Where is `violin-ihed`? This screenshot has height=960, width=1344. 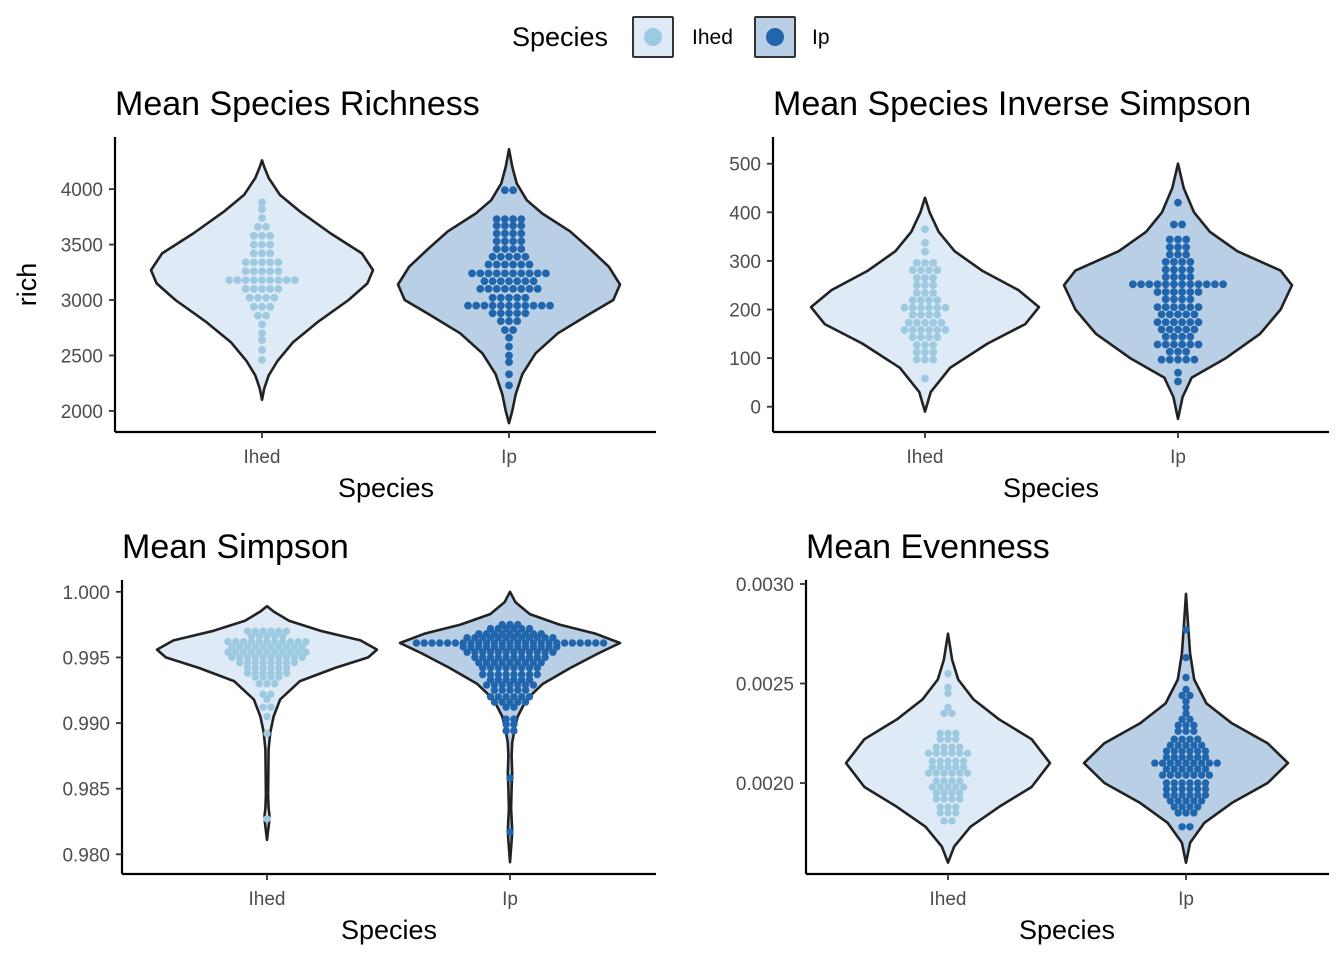
violin-ihed is located at coordinates (925, 304).